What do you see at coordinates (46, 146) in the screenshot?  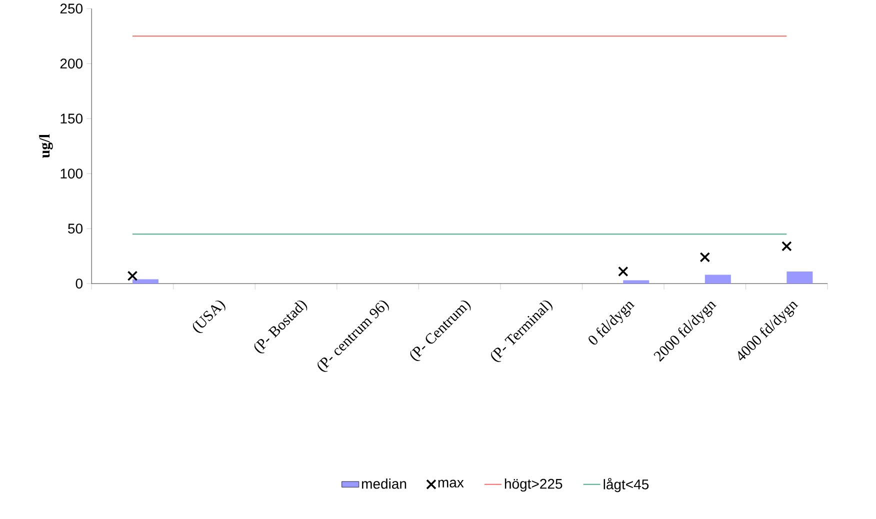 I see `y-axis-title: ug/l` at bounding box center [46, 146].